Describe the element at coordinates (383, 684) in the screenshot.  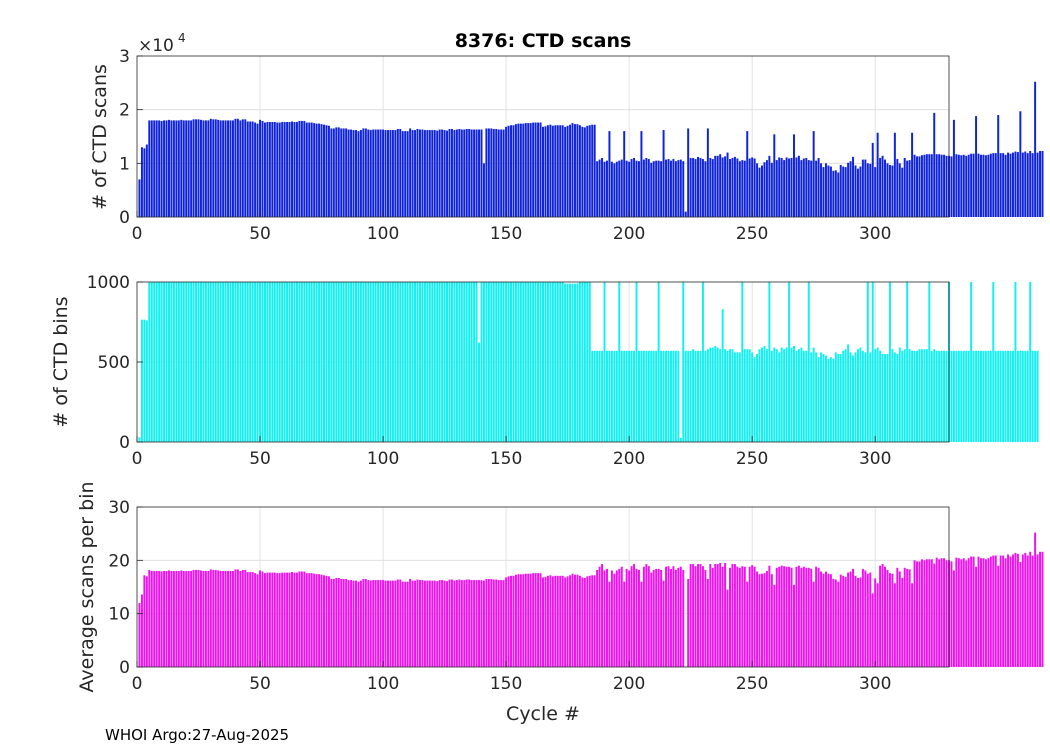
I see `x-tick-label: 100` at that location.